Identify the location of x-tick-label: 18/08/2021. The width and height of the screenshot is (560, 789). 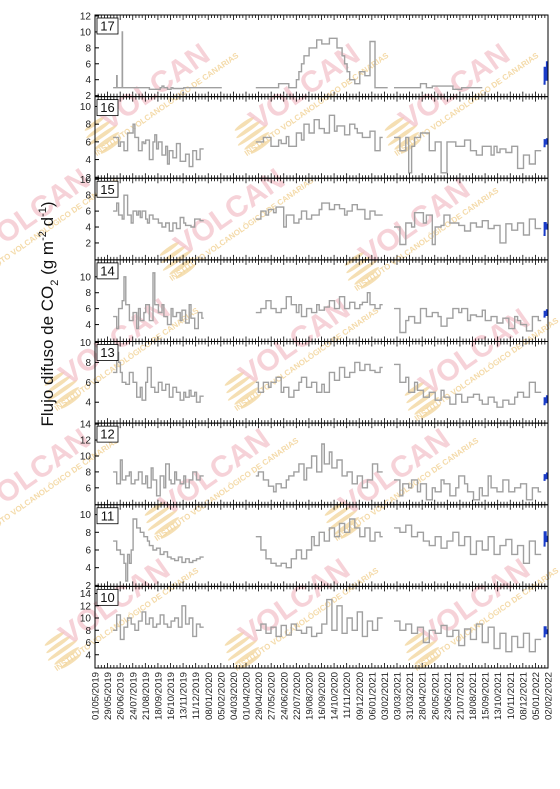
(473, 696).